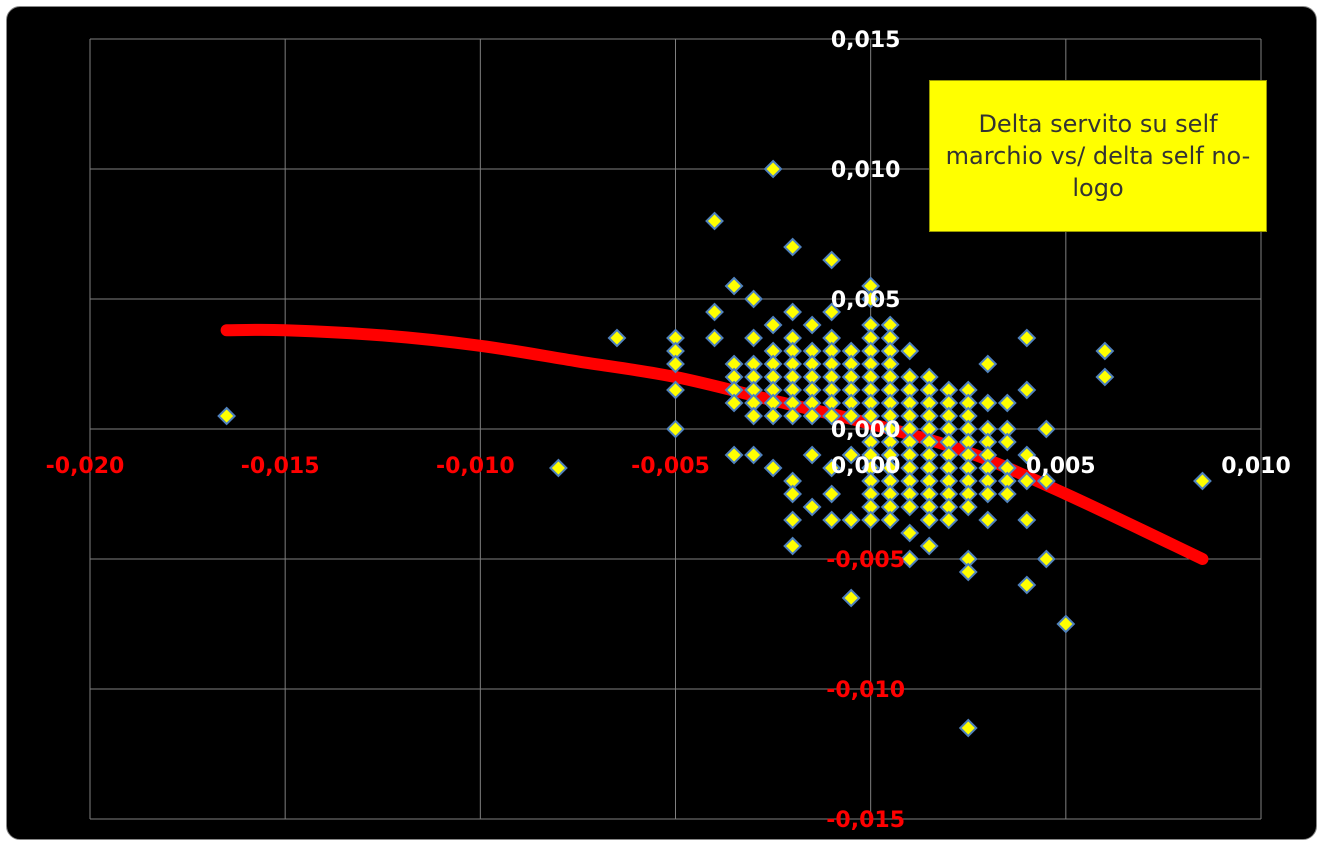 Image resolution: width=1323 pixels, height=846 pixels. Describe the element at coordinates (1061, 466) in the screenshot. I see `x-tick-label: 0,005` at that location.